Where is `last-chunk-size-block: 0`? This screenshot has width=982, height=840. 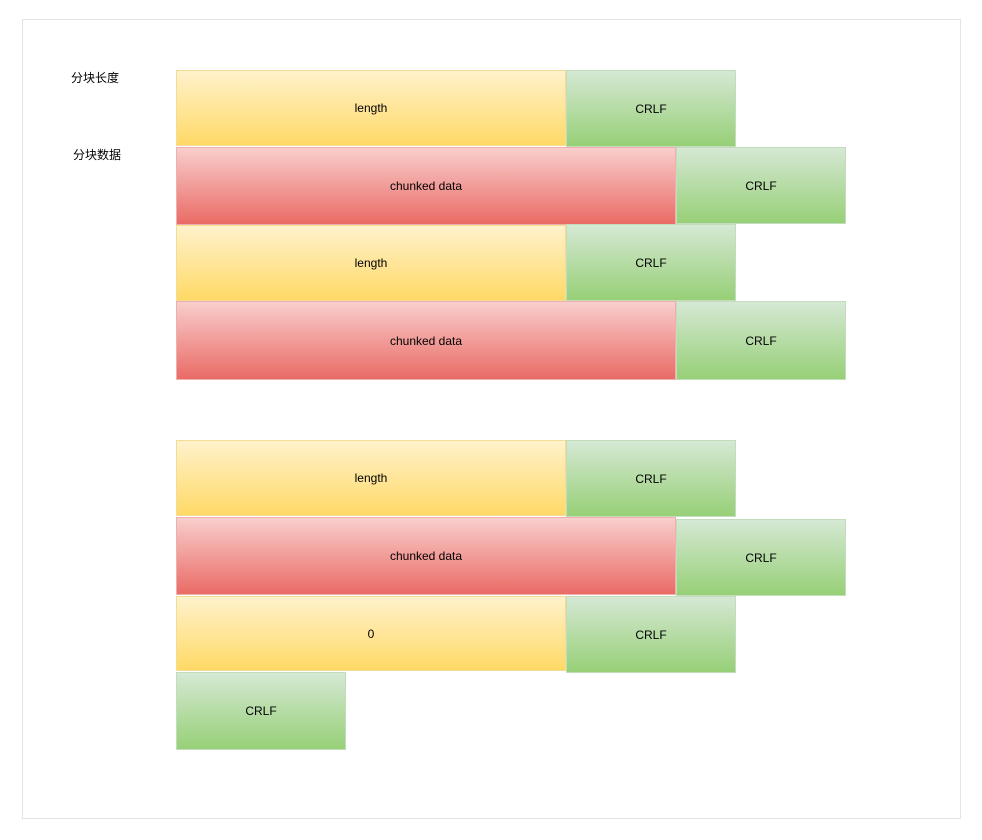
last-chunk-size-block: 0 is located at coordinates (371, 633).